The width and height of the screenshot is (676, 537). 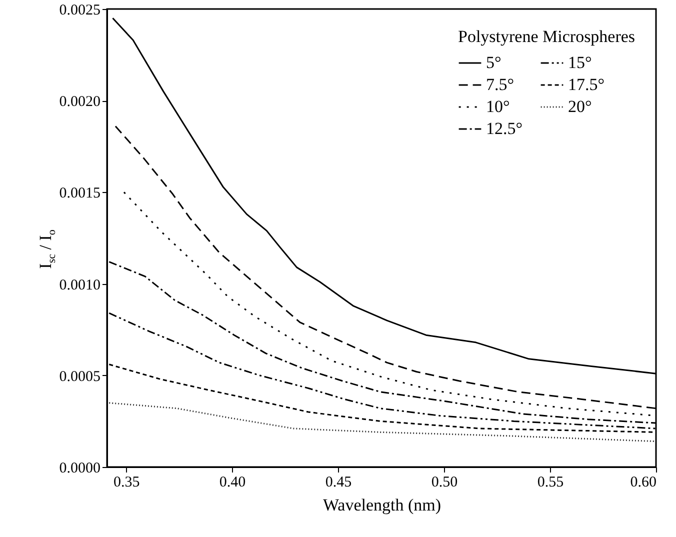 I want to click on y-tick-label: 0.0025, so click(x=79, y=10).